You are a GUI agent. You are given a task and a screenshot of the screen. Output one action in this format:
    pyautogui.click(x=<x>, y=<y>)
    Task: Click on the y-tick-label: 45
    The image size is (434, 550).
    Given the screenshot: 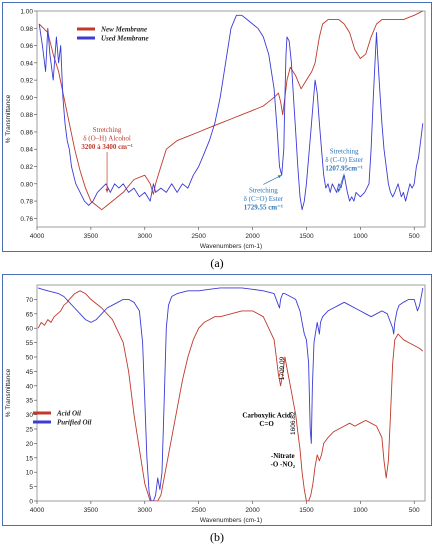 What is the action you would take?
    pyautogui.click(x=30, y=372)
    